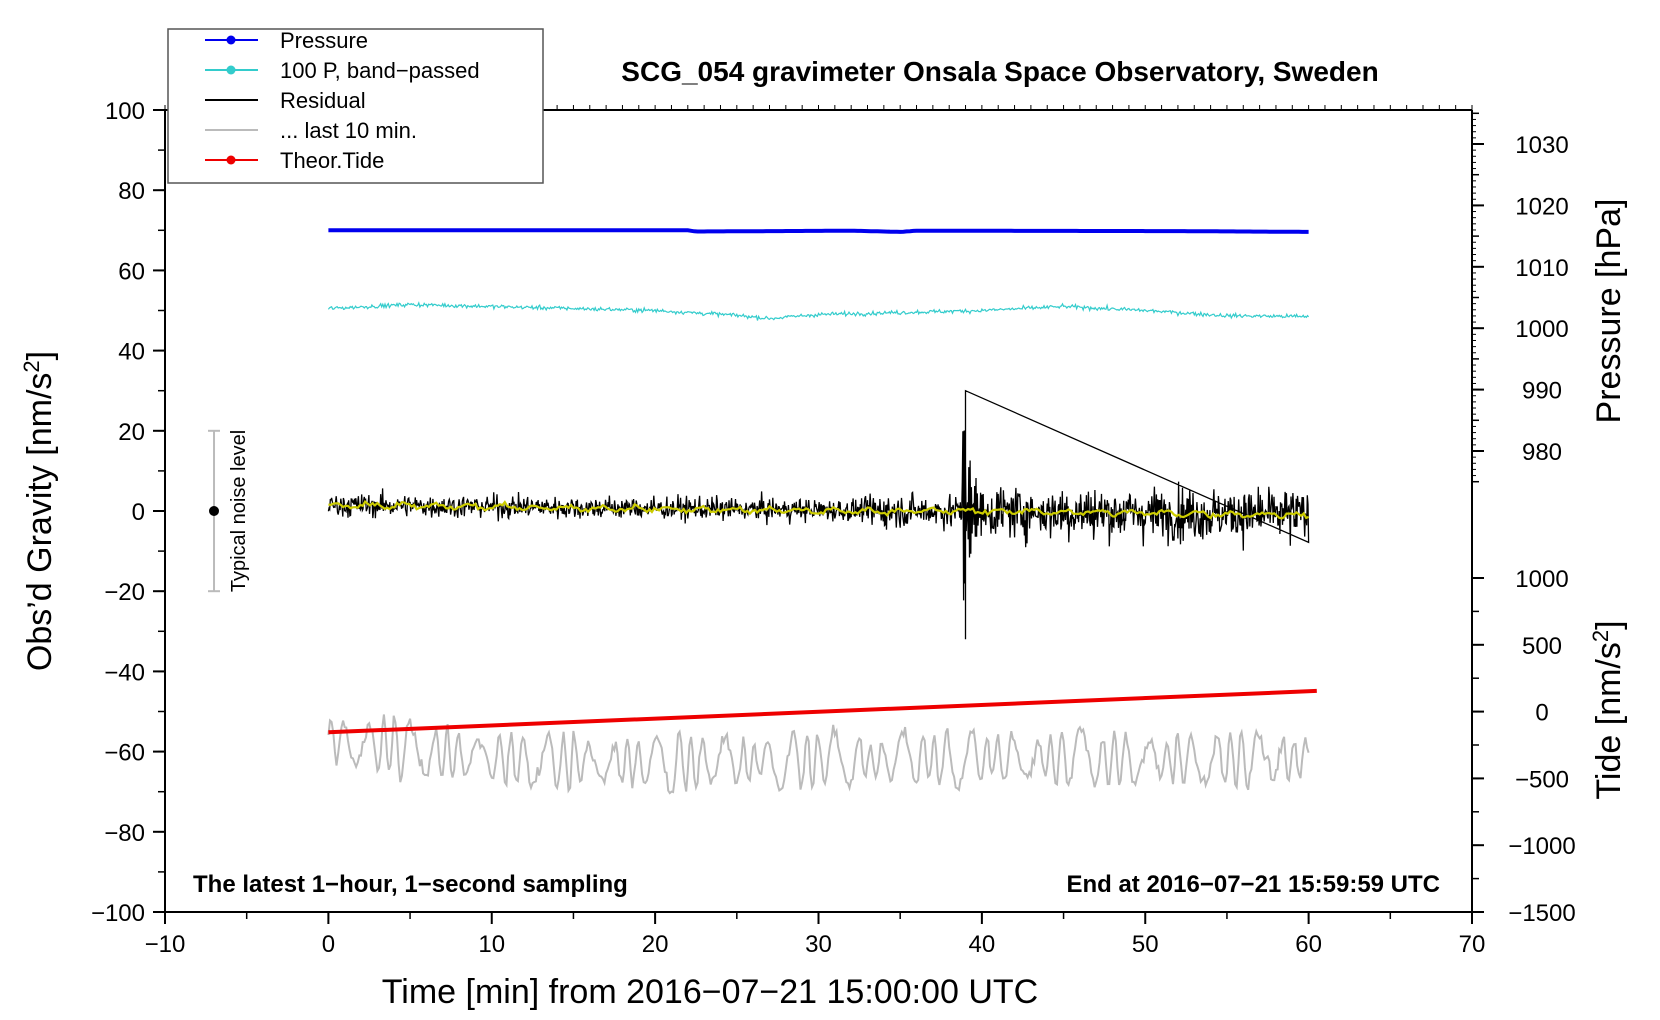 The height and width of the screenshot is (1020, 1660). What do you see at coordinates (124, 753) in the screenshot?
I see `y-tick-label: −60` at bounding box center [124, 753].